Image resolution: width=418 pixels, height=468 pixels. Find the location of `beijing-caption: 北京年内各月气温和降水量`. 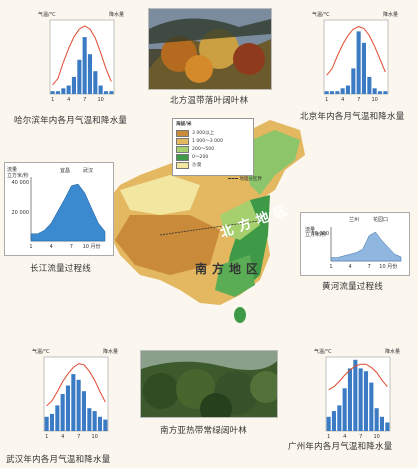

beijing-caption: 北京年内各月气温和降水量 is located at coordinates (352, 117).